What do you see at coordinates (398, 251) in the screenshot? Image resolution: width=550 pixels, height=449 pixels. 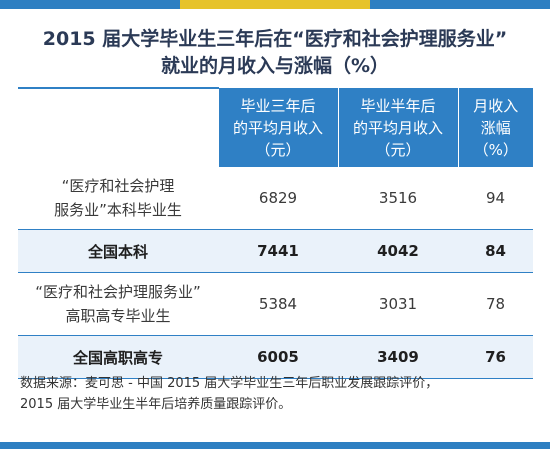 I see `cell-half-year: 4042` at bounding box center [398, 251].